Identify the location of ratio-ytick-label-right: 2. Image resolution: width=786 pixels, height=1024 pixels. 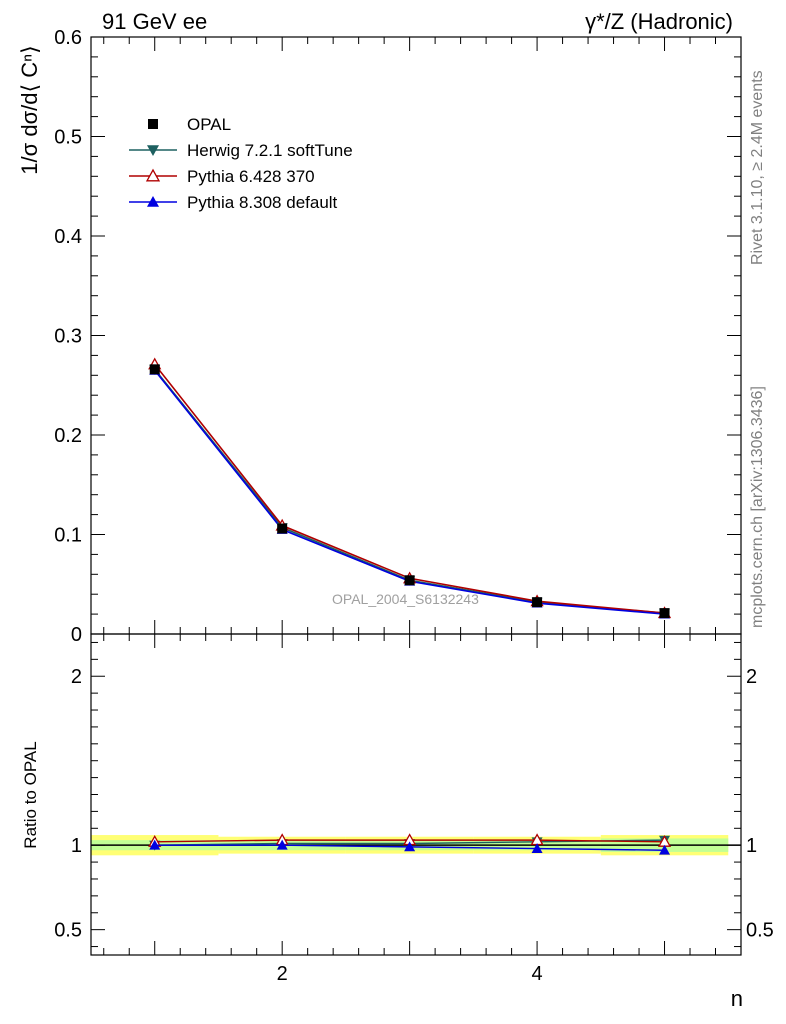
(751, 677).